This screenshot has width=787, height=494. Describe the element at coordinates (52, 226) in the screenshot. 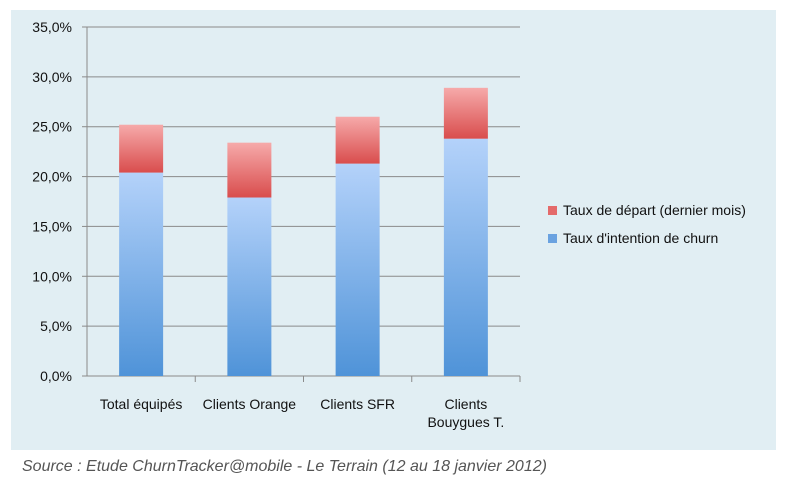

I see `y-tick-label: 15,0%` at that location.